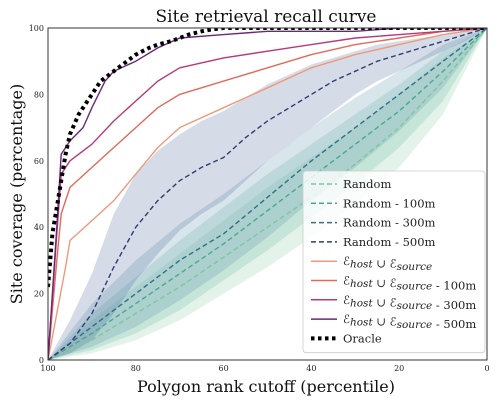  Describe the element at coordinates (39, 161) in the screenshot. I see `y-tick-label: 60` at that location.